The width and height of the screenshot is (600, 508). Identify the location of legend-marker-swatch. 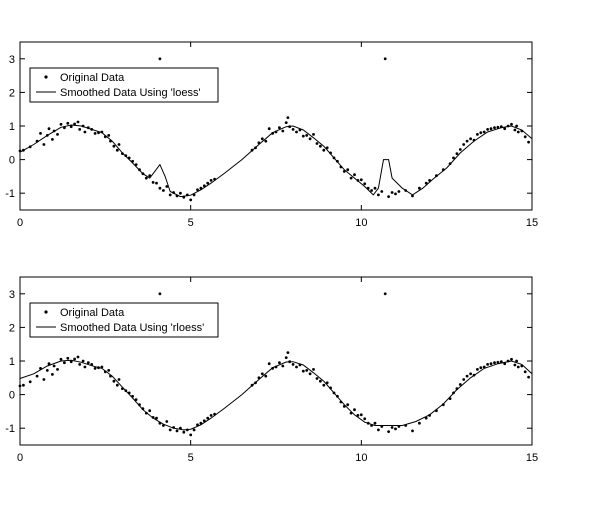
(46, 312).